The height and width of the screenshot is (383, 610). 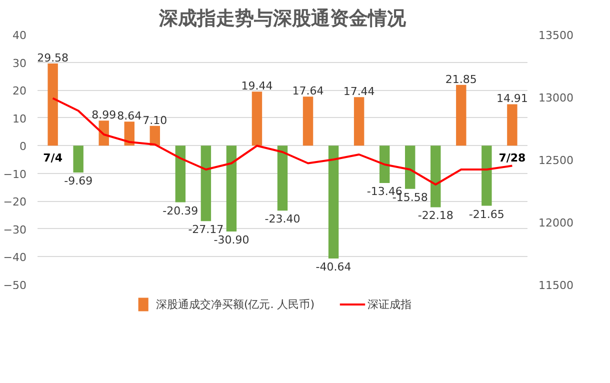 What do you see at coordinates (19, 35) in the screenshot?
I see `y-tick-label: 40` at bounding box center [19, 35].